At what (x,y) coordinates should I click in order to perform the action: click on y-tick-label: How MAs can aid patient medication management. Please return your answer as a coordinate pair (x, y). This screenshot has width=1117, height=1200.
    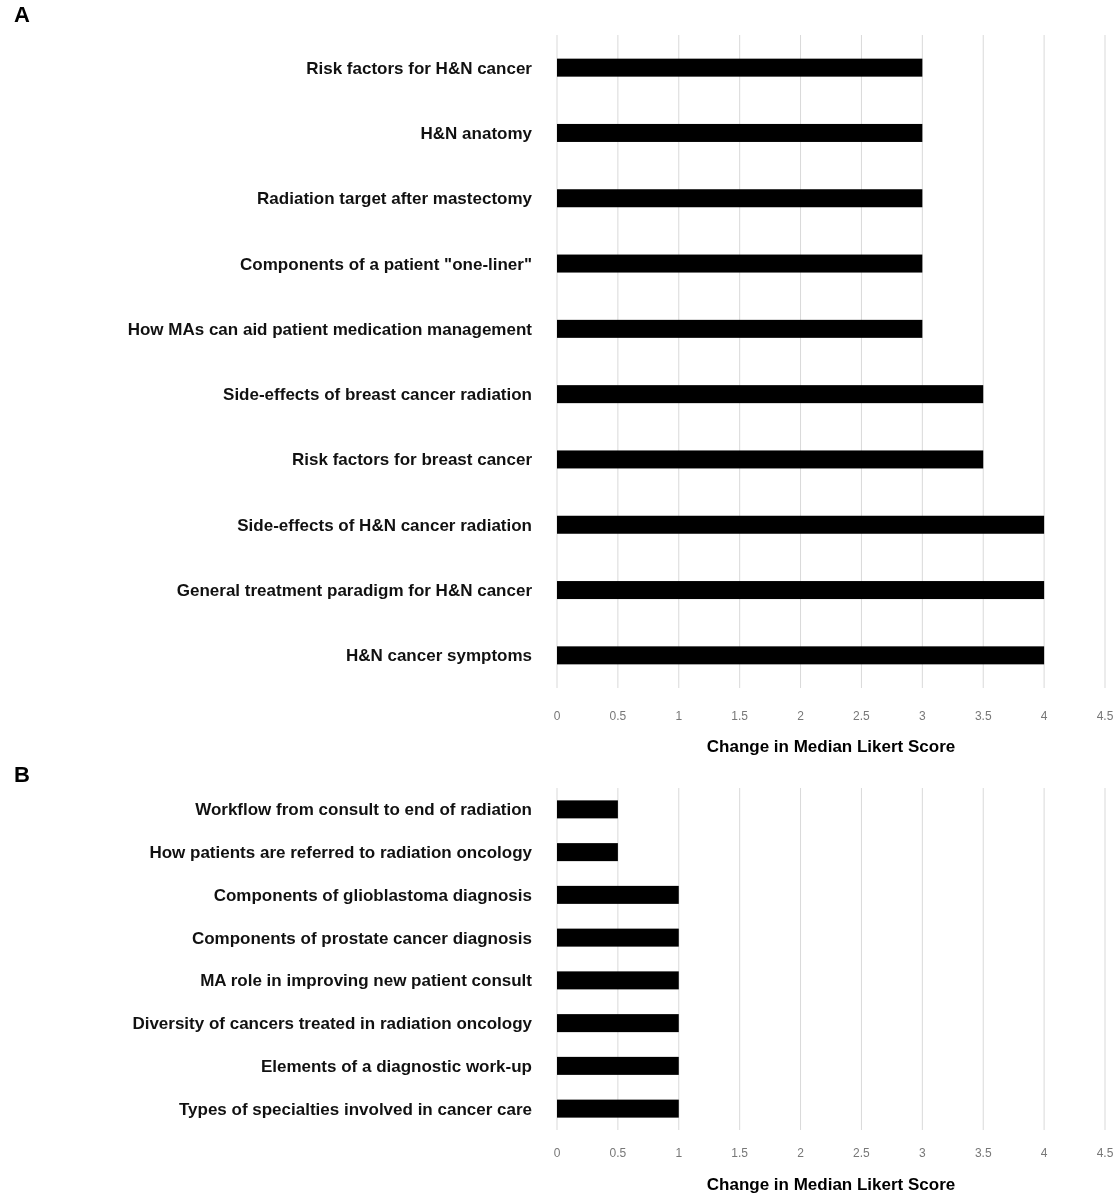
    Looking at the image, I should click on (330, 329).